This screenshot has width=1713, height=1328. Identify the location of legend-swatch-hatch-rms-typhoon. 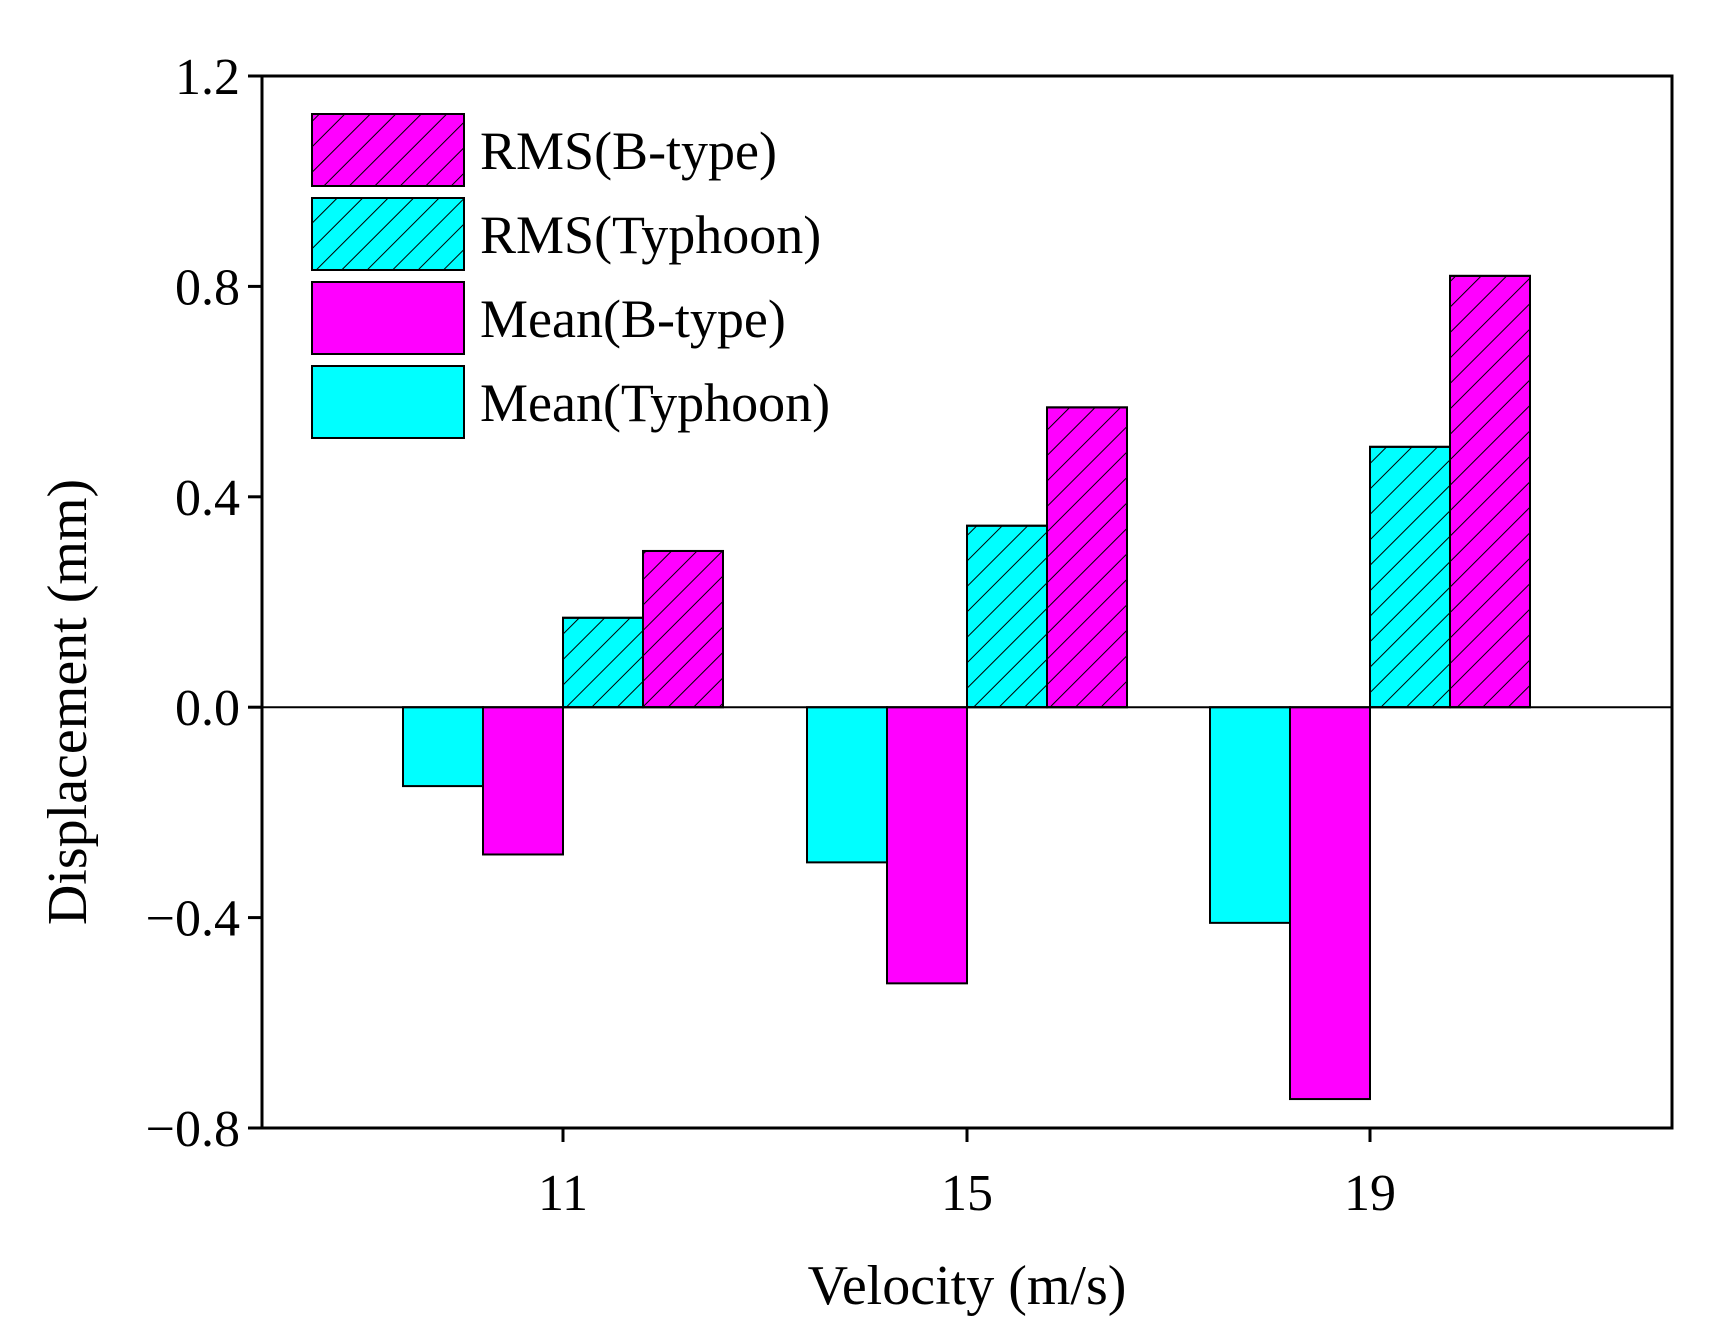
(388, 234).